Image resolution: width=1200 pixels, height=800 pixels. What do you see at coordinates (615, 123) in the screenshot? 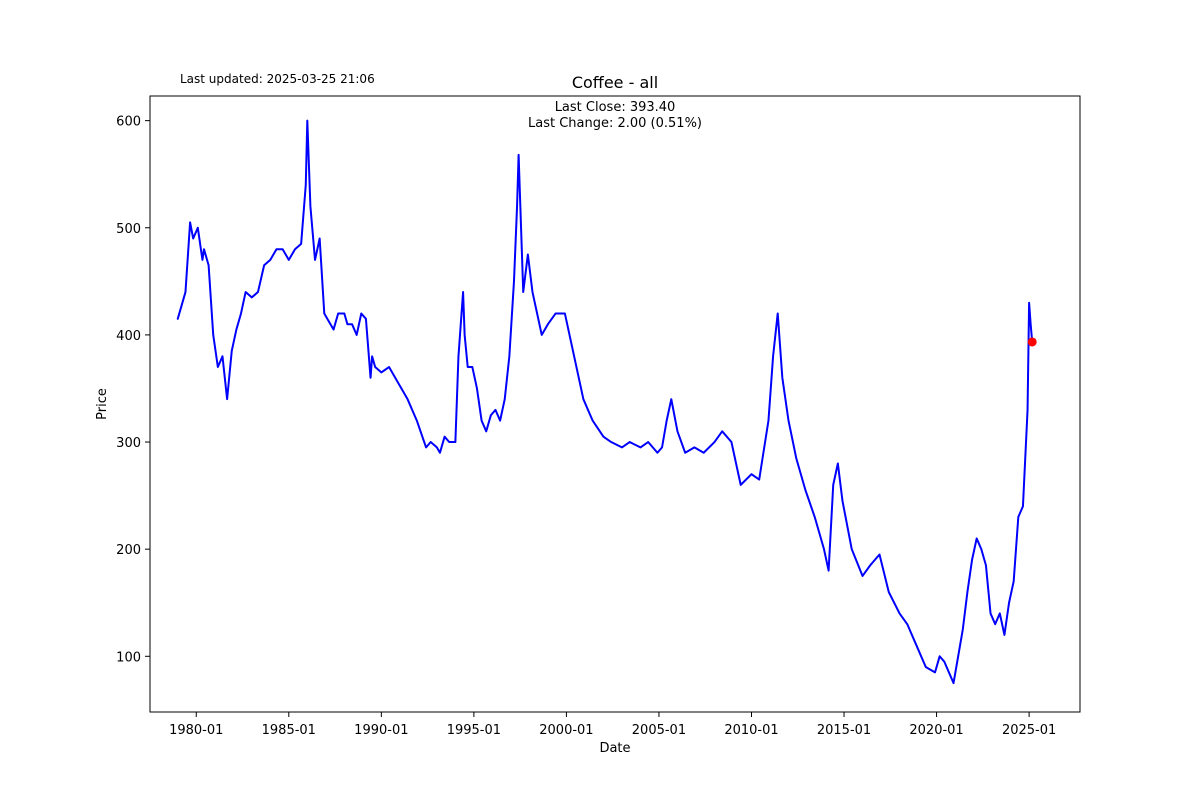
I see `last-change-annotation: Last Change: 2.00 (0.51%)` at bounding box center [615, 123].